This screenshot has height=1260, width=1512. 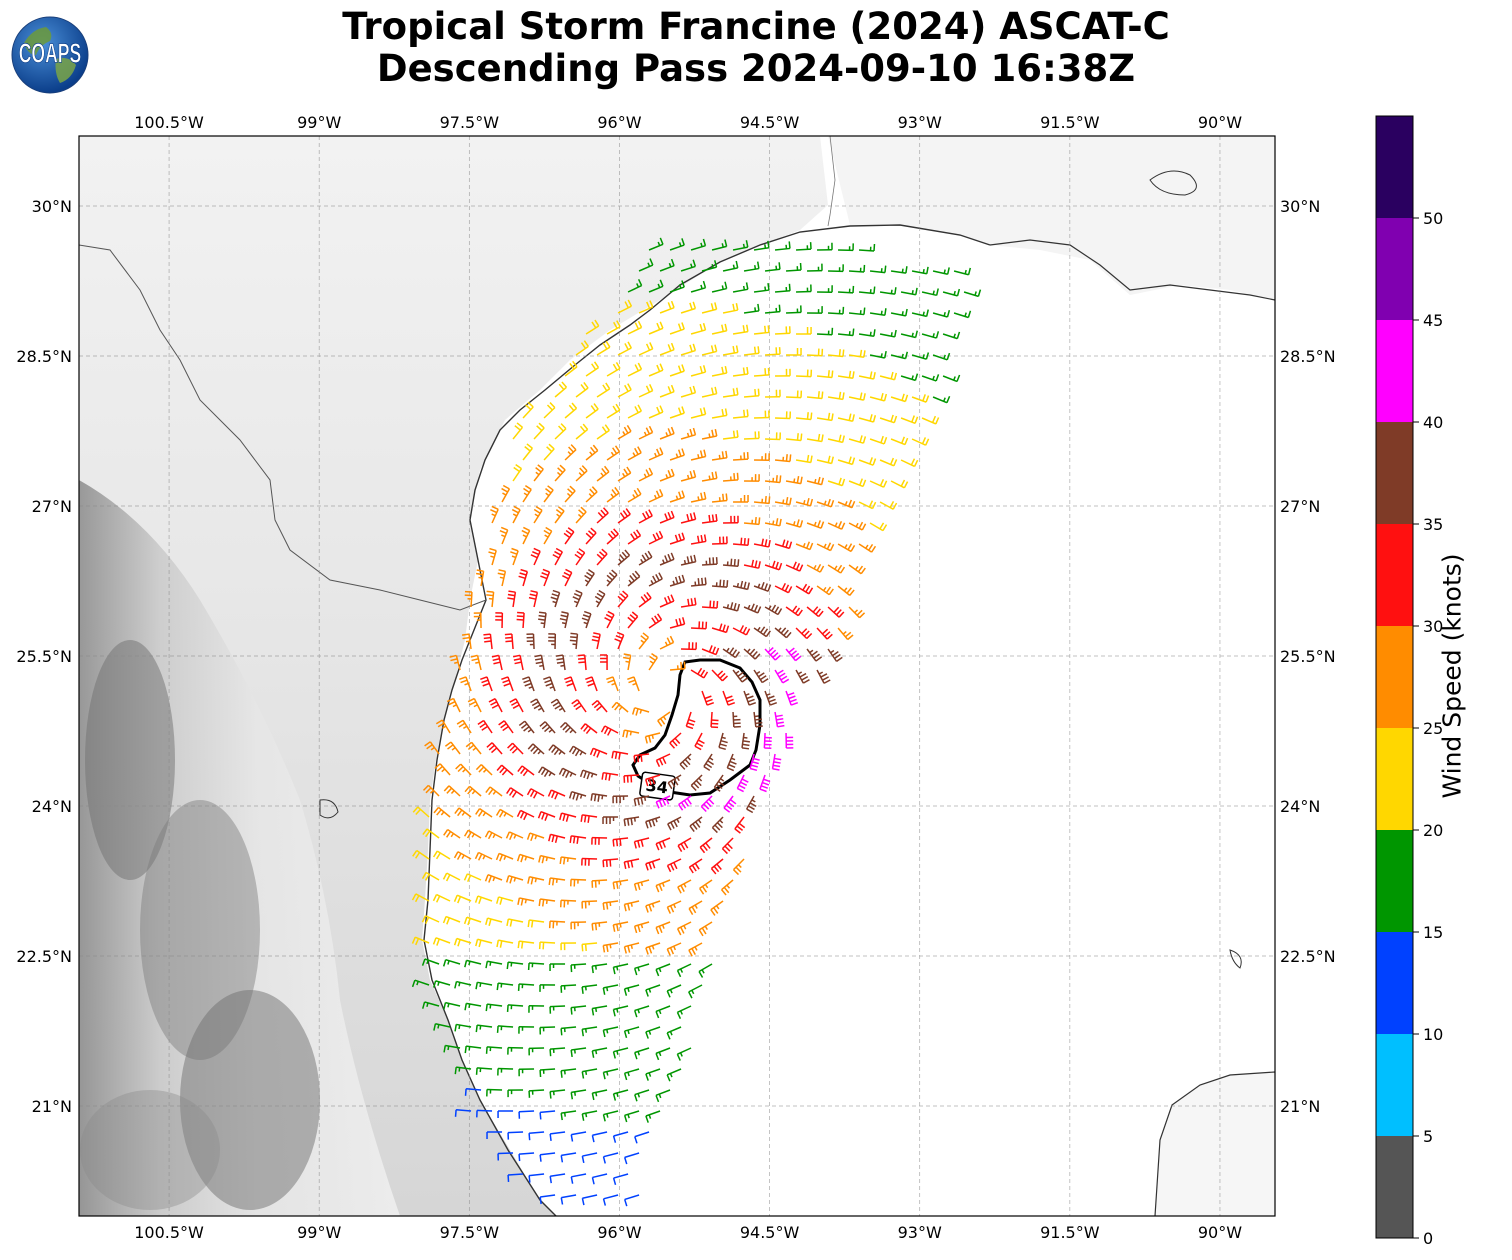 What do you see at coordinates (239, 848) in the screenshot?
I see `land-mountains-shade` at bounding box center [239, 848].